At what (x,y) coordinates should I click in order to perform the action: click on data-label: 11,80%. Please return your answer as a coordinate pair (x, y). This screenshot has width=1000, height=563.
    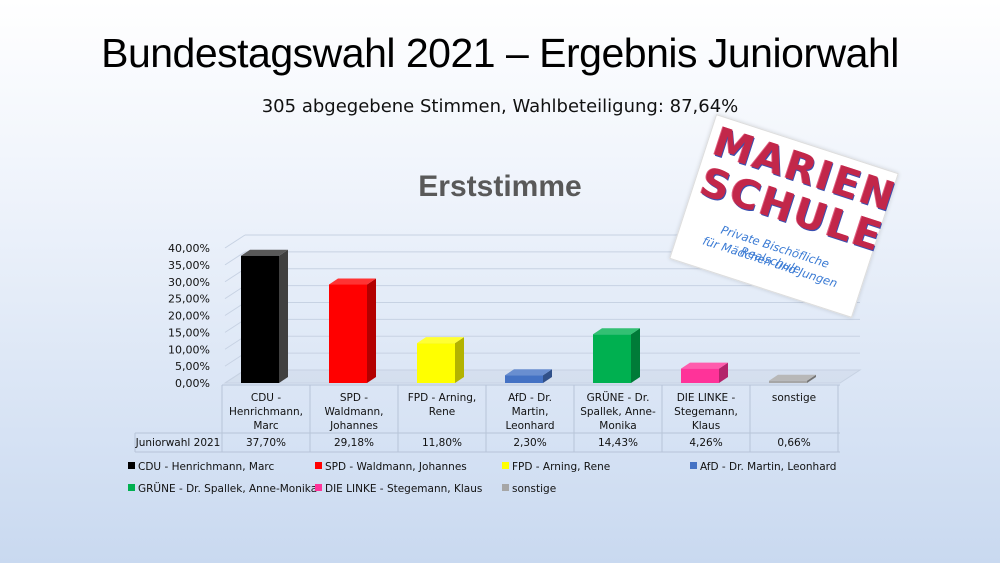
    Looking at the image, I should click on (442, 443).